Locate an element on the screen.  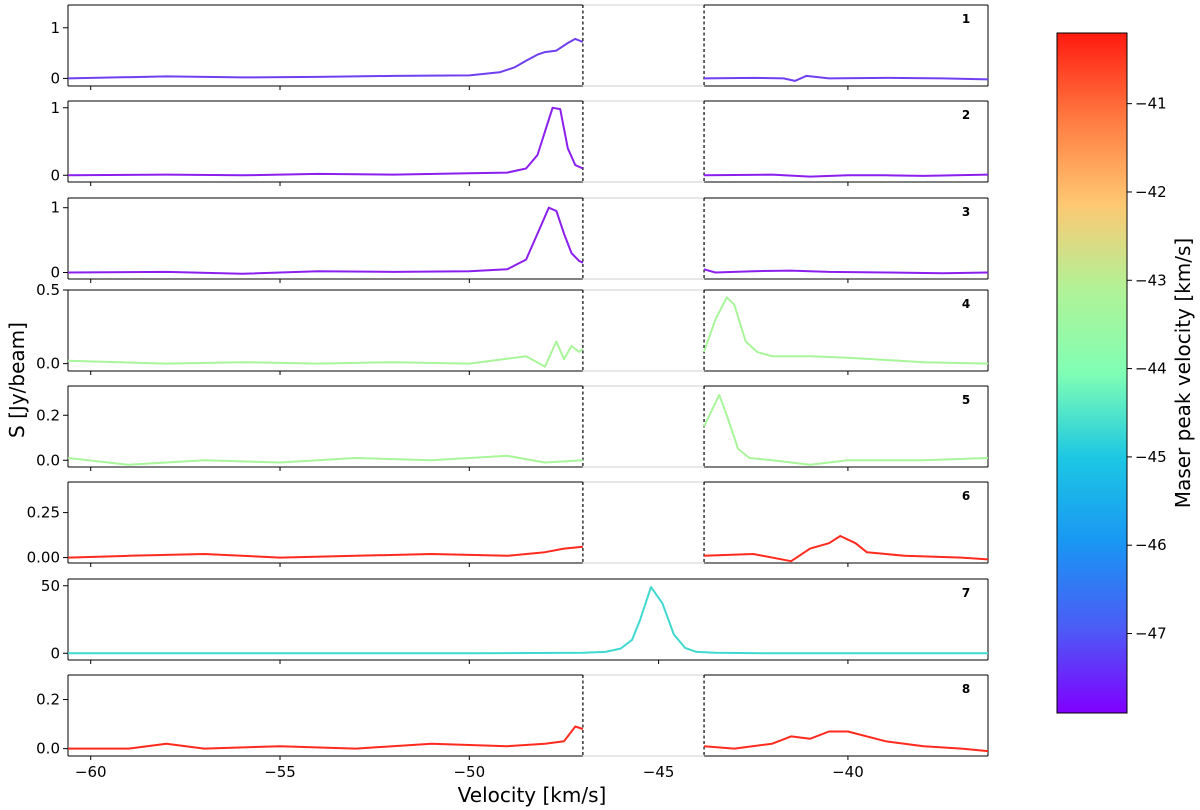
y-tick-label: 0.5 is located at coordinates (48, 290).